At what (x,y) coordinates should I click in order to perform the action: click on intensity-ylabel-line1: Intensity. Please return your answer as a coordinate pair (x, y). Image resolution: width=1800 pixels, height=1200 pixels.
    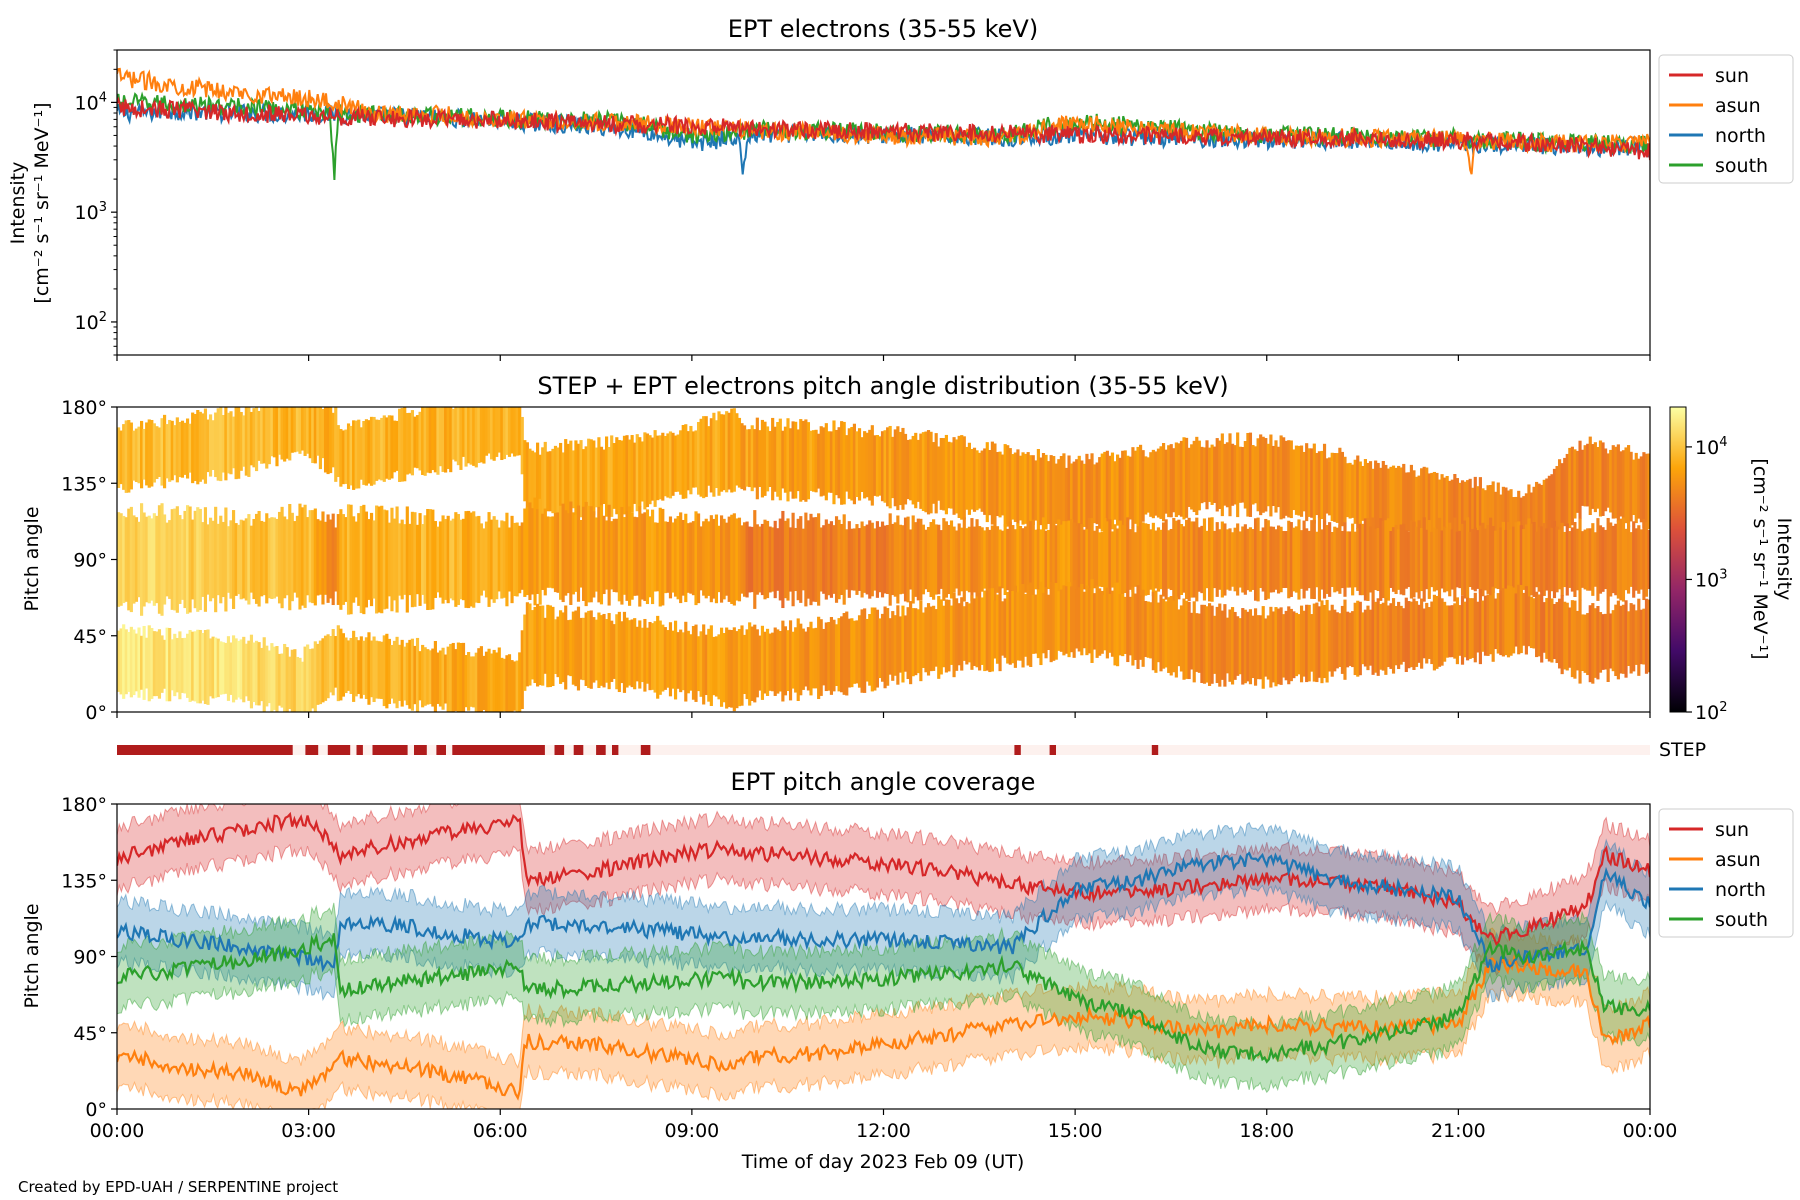
    Looking at the image, I should click on (18, 203).